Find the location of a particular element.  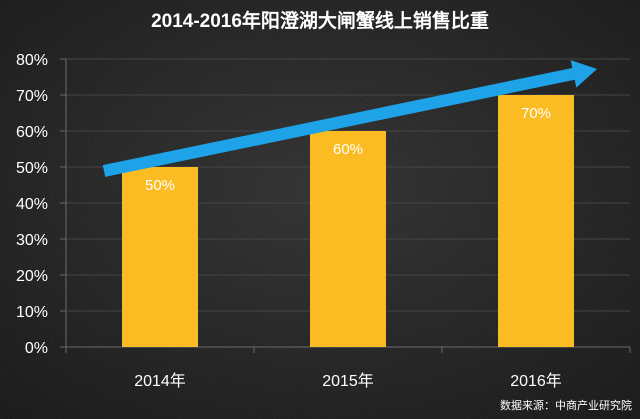

y-tick-label: 20% is located at coordinates (32, 276).